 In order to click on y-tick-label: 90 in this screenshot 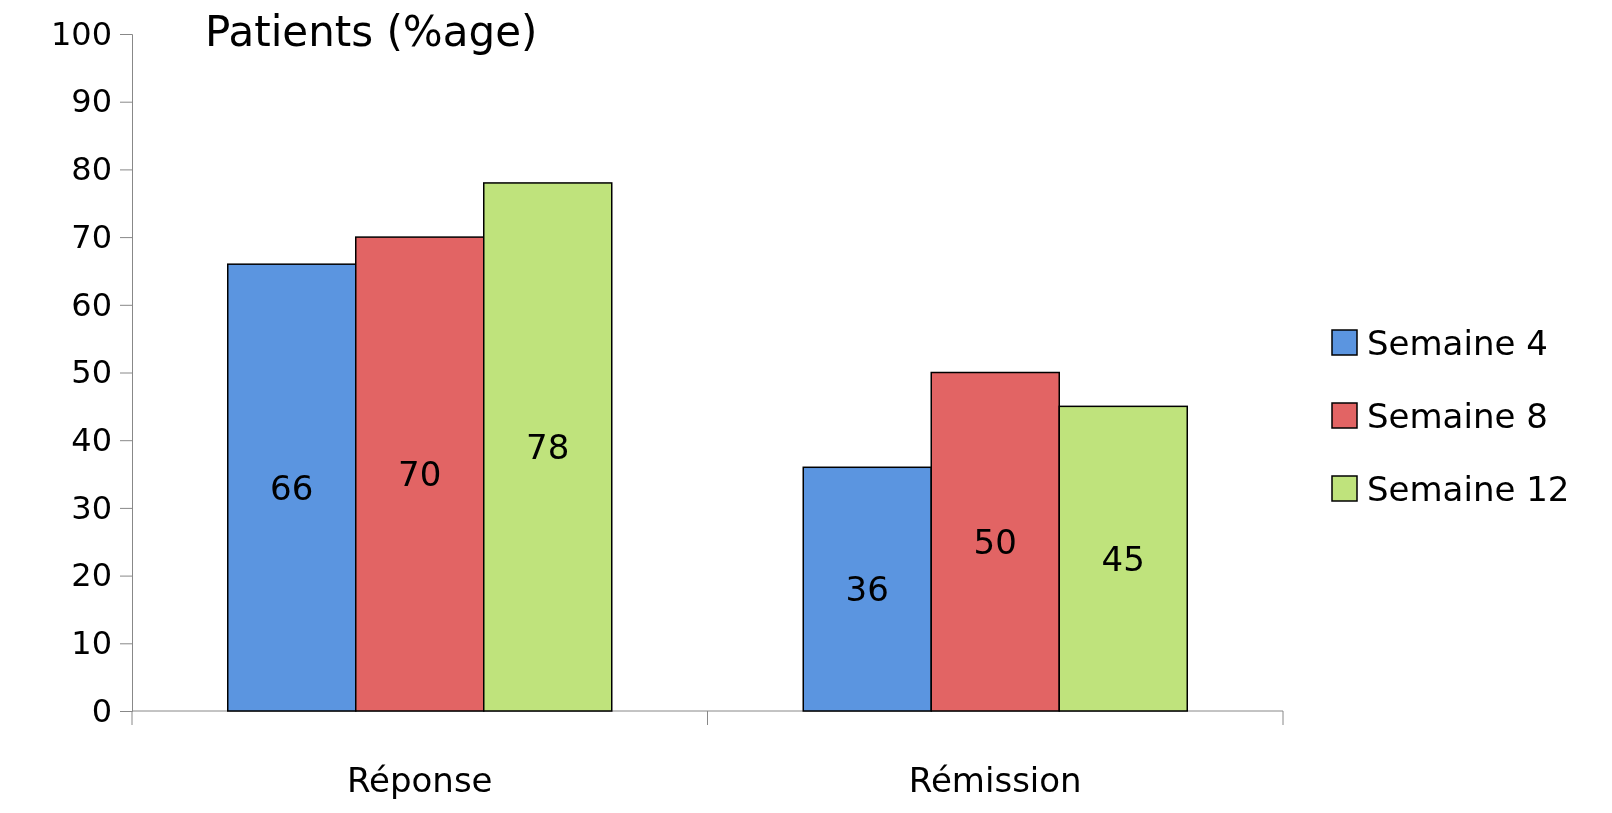, I will do `click(91, 101)`.